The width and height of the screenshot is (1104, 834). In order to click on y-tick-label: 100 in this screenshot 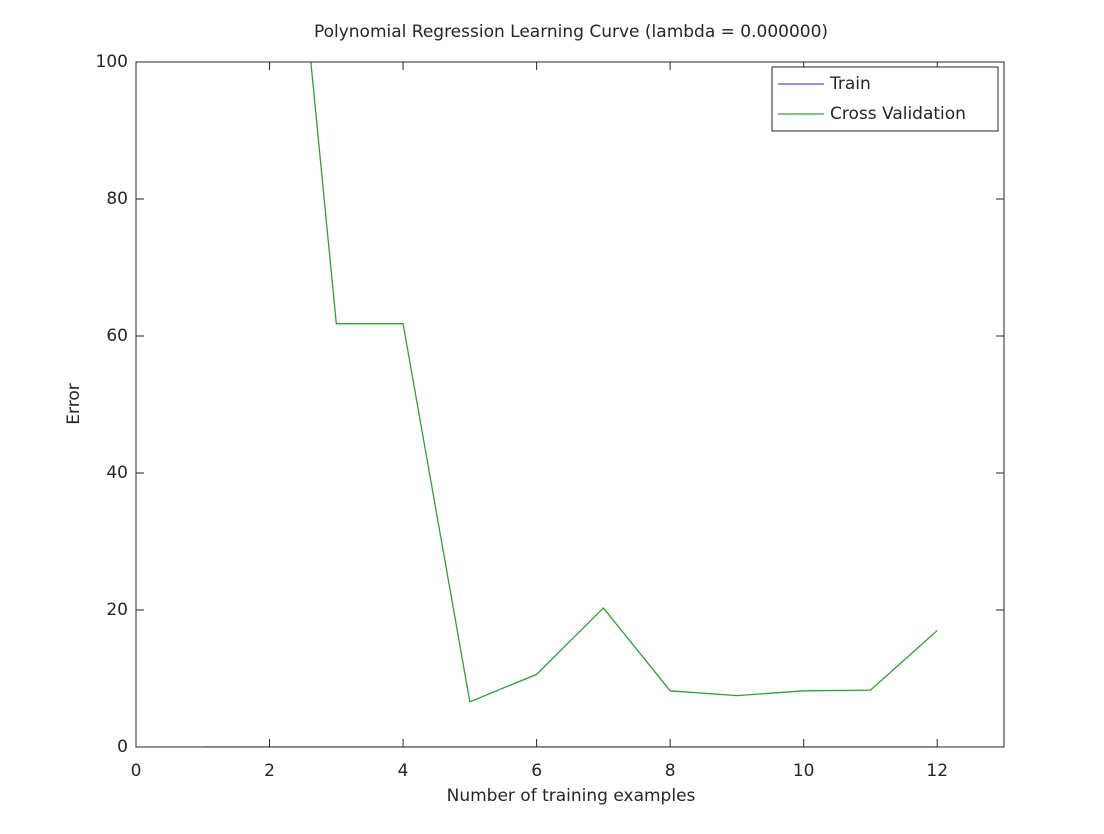, I will do `click(112, 62)`.